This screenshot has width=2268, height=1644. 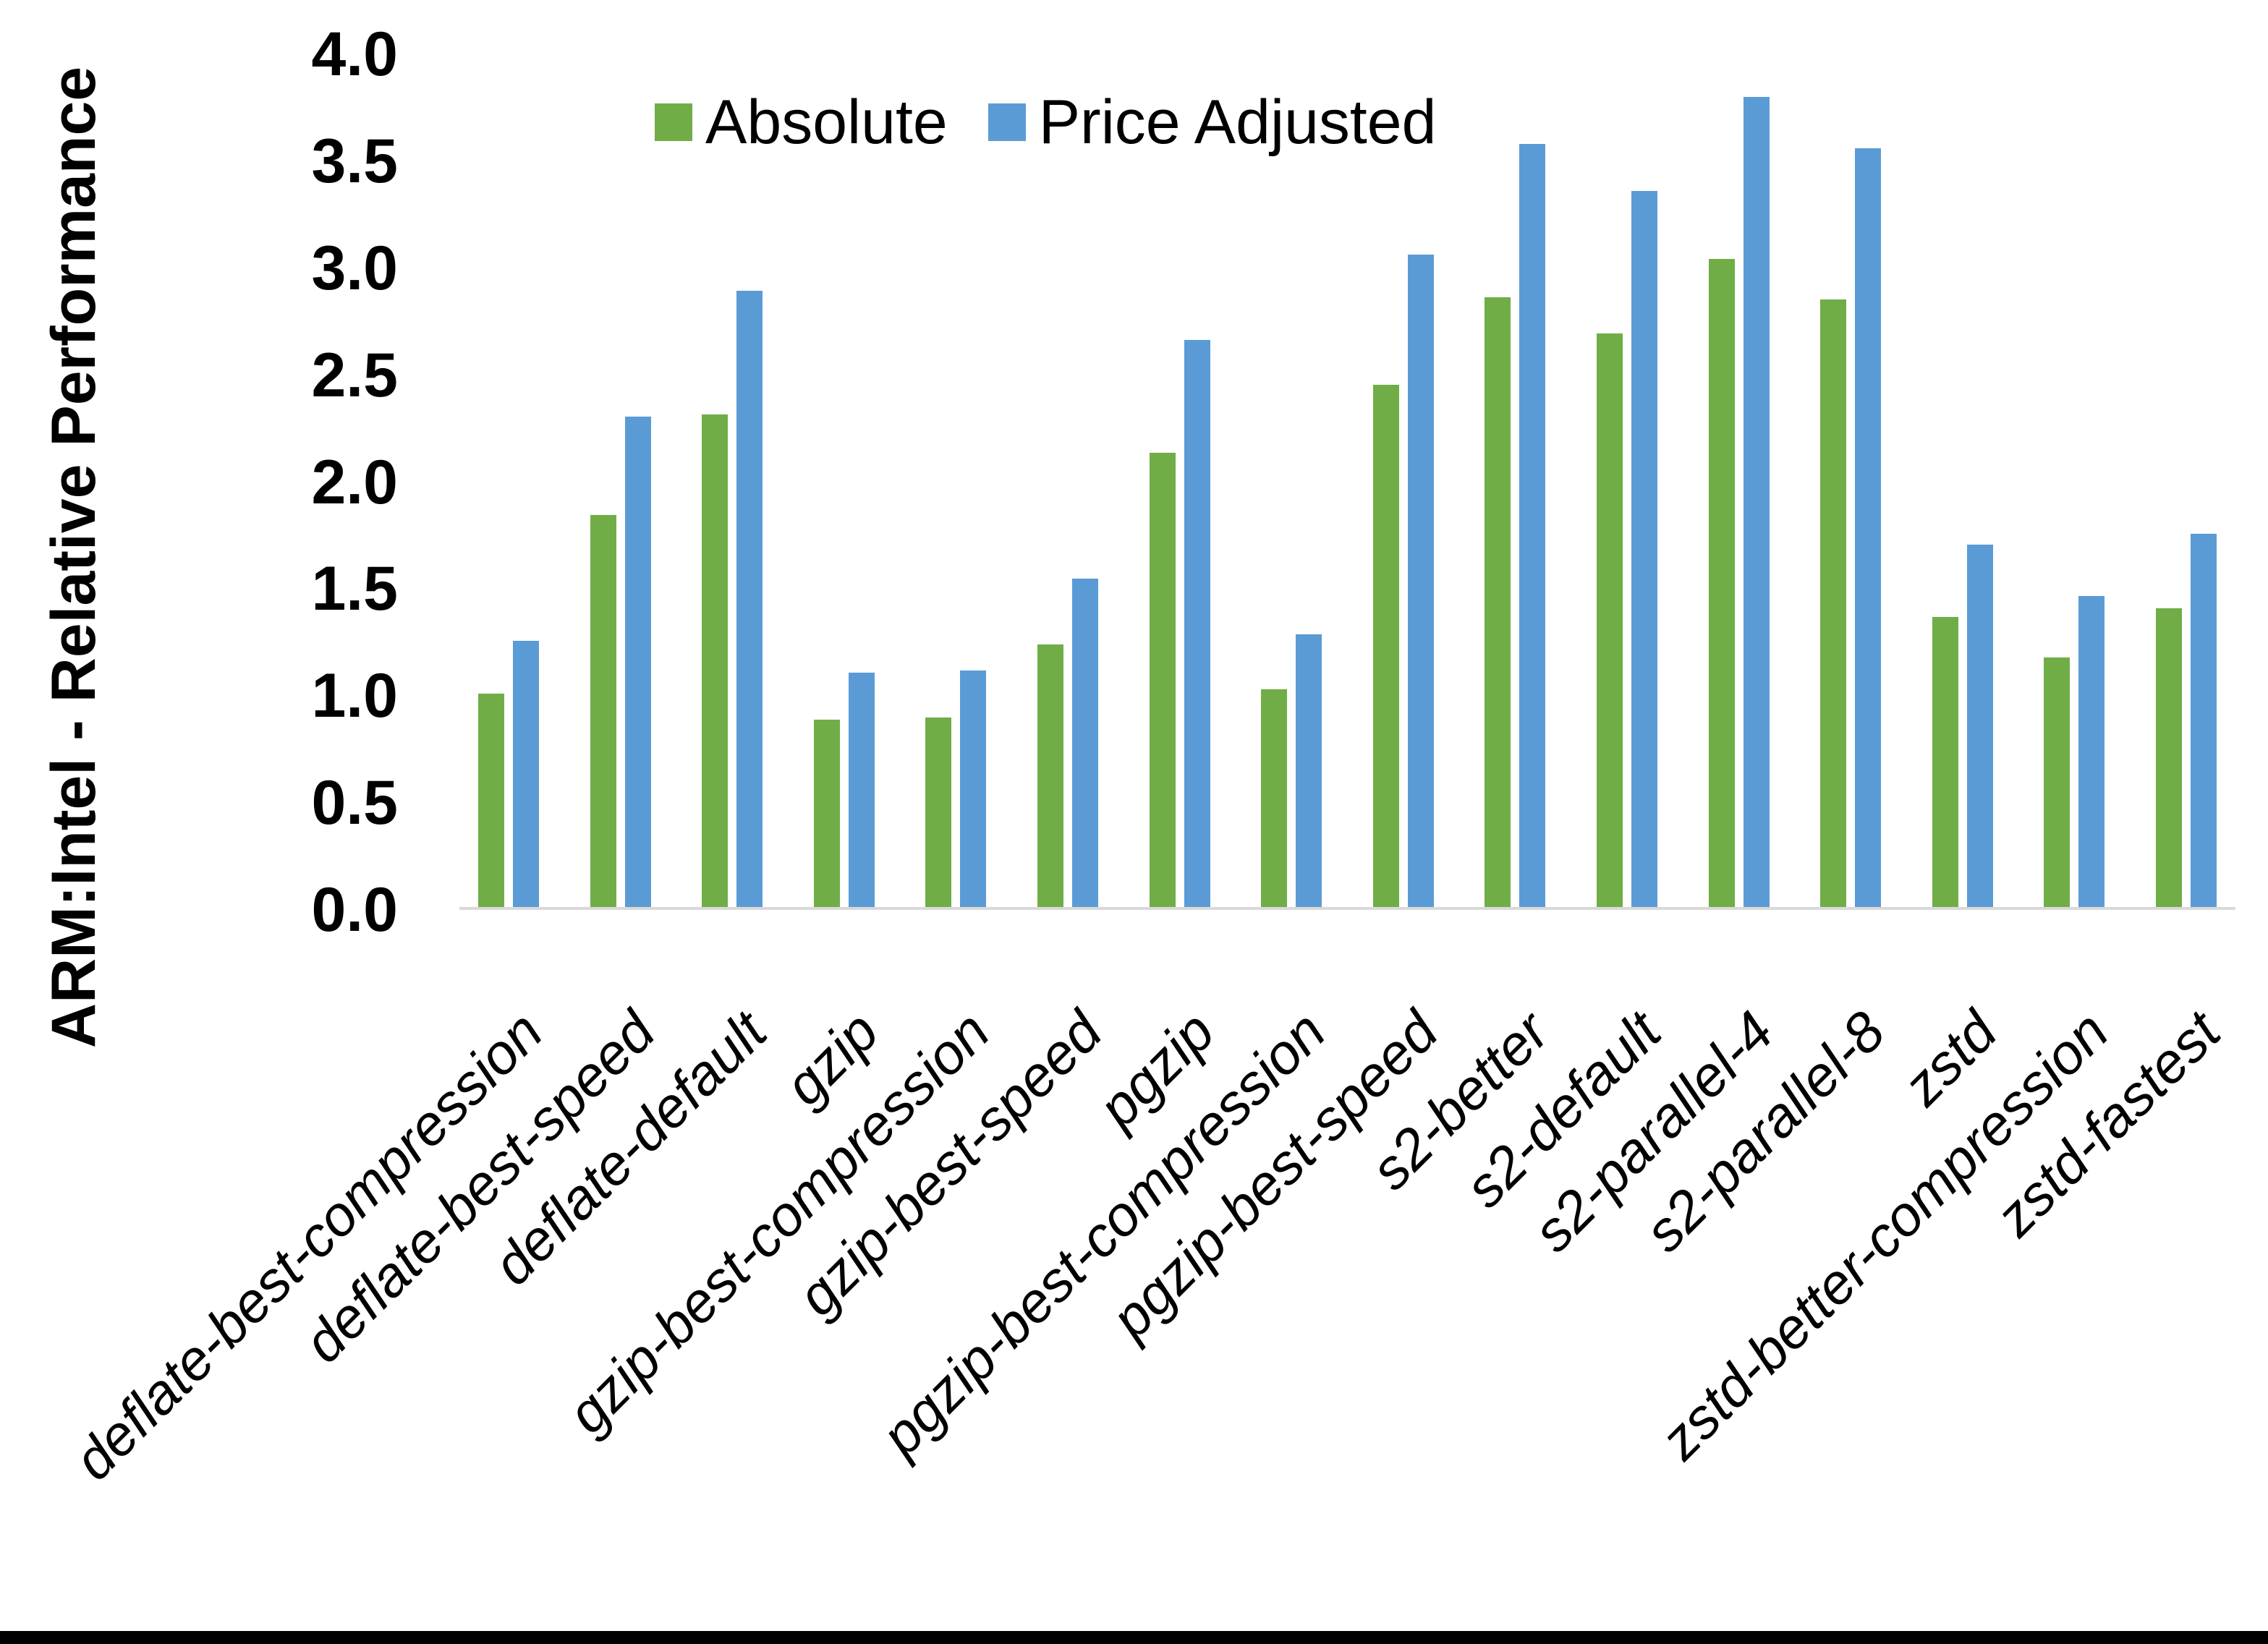 I want to click on legend-item-absolute: Absolute, so click(x=801, y=122).